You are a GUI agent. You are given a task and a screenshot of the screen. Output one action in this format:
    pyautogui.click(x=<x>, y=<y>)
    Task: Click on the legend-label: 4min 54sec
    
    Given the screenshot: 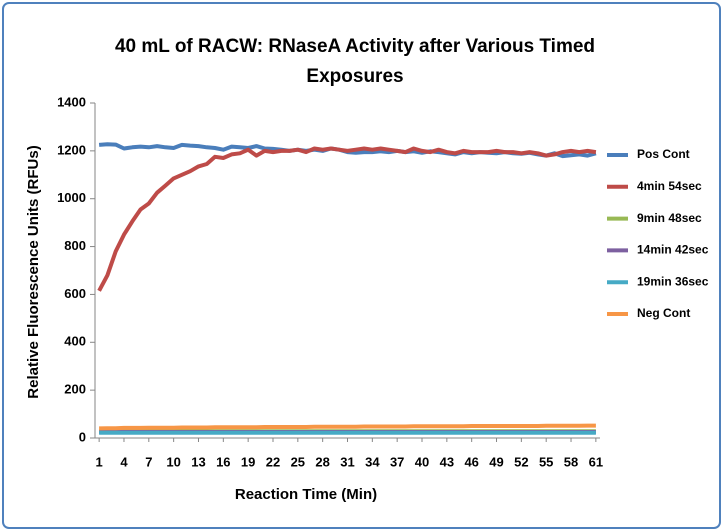 What is the action you would take?
    pyautogui.click(x=669, y=186)
    